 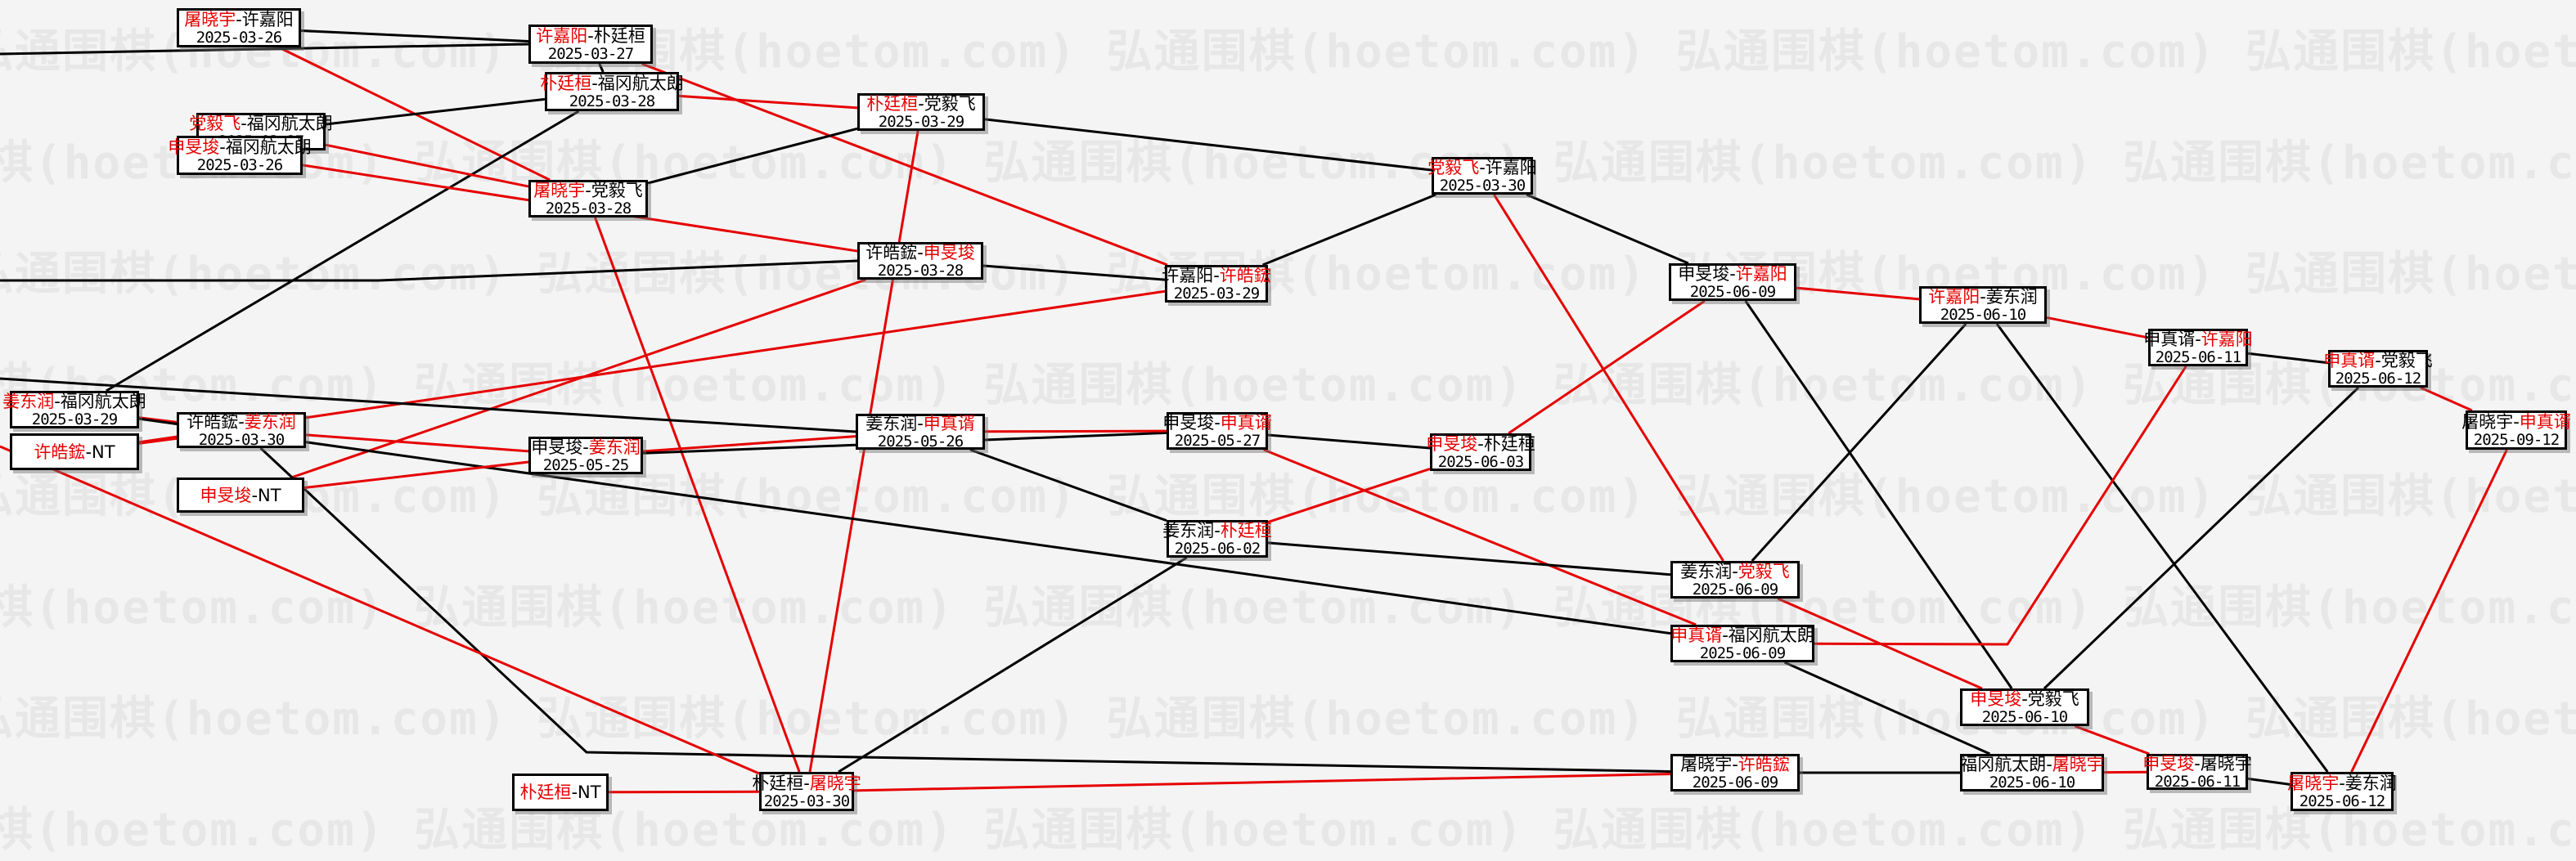 I want to click on match-node-n8: 许皓鋐-申旻埈 2025-03-28, so click(x=920, y=261).